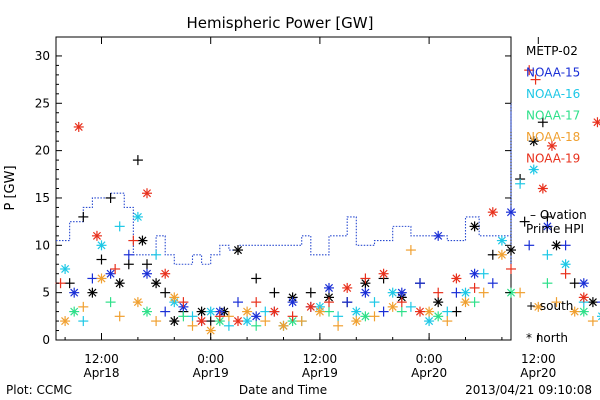 The height and width of the screenshot is (400, 600). What do you see at coordinates (558, 215) in the screenshot?
I see `ovation-legend-line1: – Ovation` at bounding box center [558, 215].